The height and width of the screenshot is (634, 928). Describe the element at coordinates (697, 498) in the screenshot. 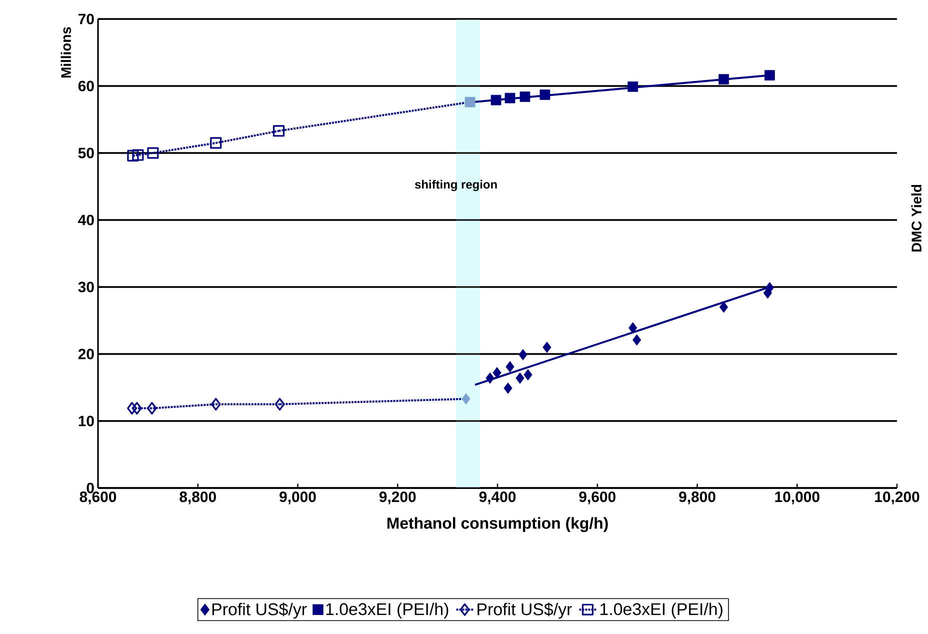

I see `x-tick-label: 9,800` at that location.